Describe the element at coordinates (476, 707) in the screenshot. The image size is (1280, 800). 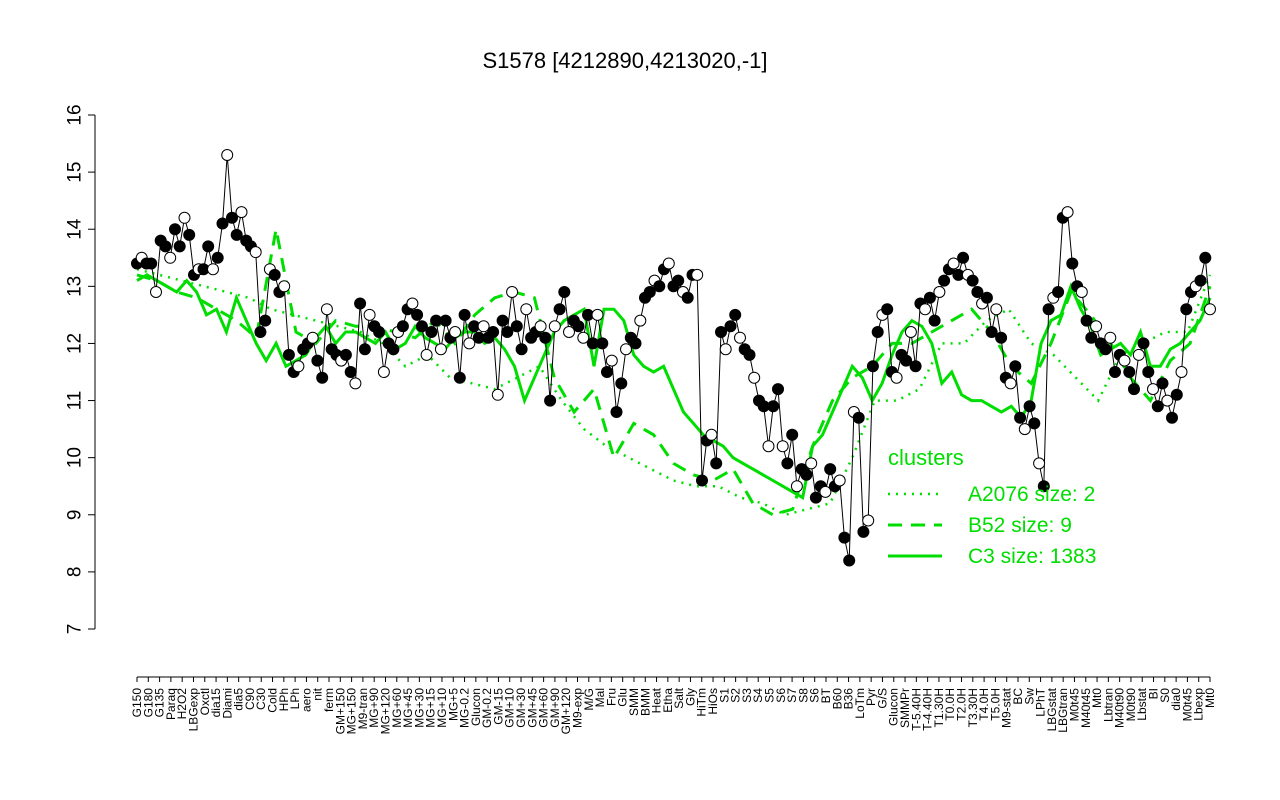
I see `x-tick-label: Glucon` at that location.